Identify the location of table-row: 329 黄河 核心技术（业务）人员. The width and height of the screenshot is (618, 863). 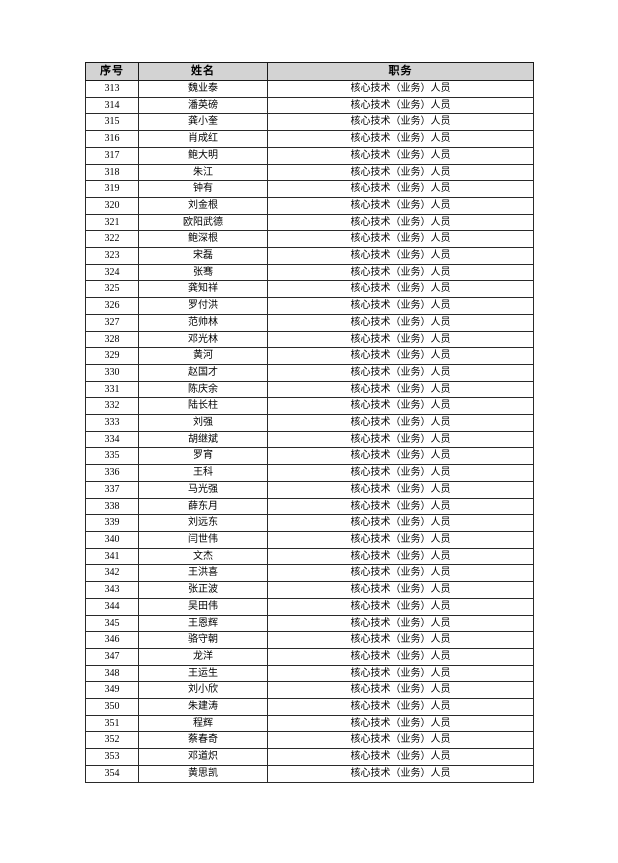
(309, 356).